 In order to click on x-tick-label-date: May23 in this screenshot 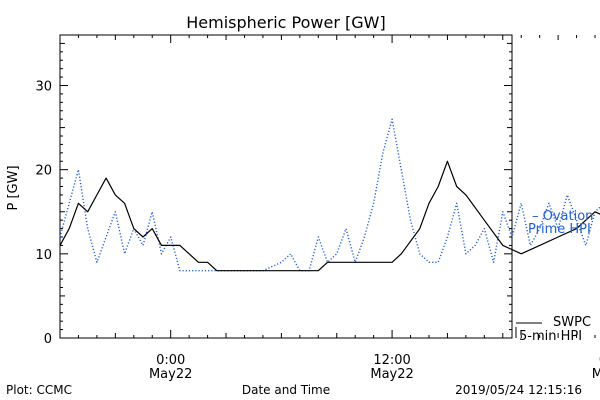, I will do `click(596, 374)`.